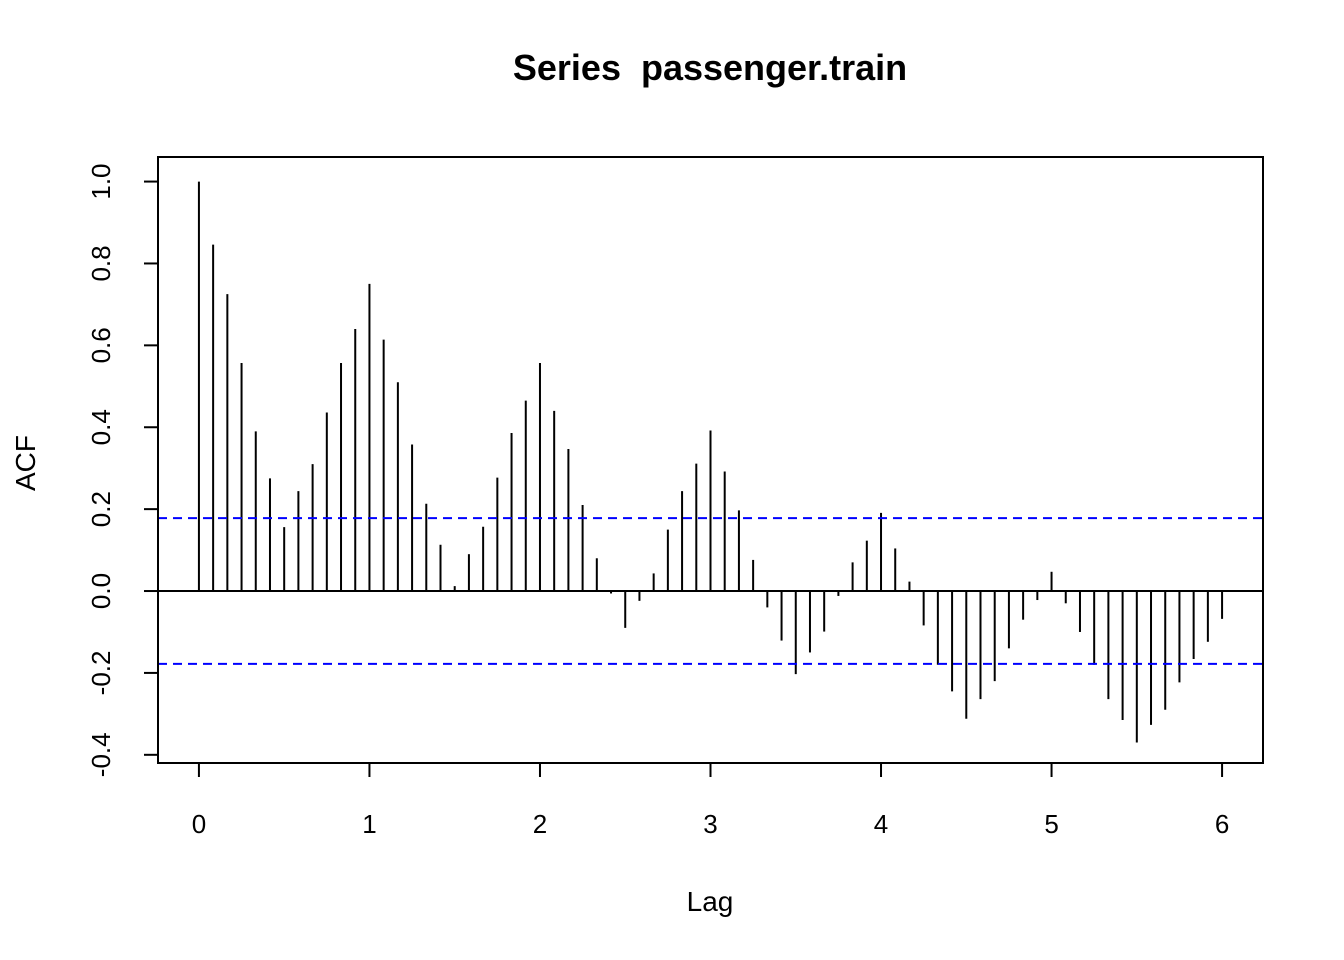 The image size is (1344, 960). Describe the element at coordinates (101, 673) in the screenshot. I see `y-tick-label: -0.2` at that location.